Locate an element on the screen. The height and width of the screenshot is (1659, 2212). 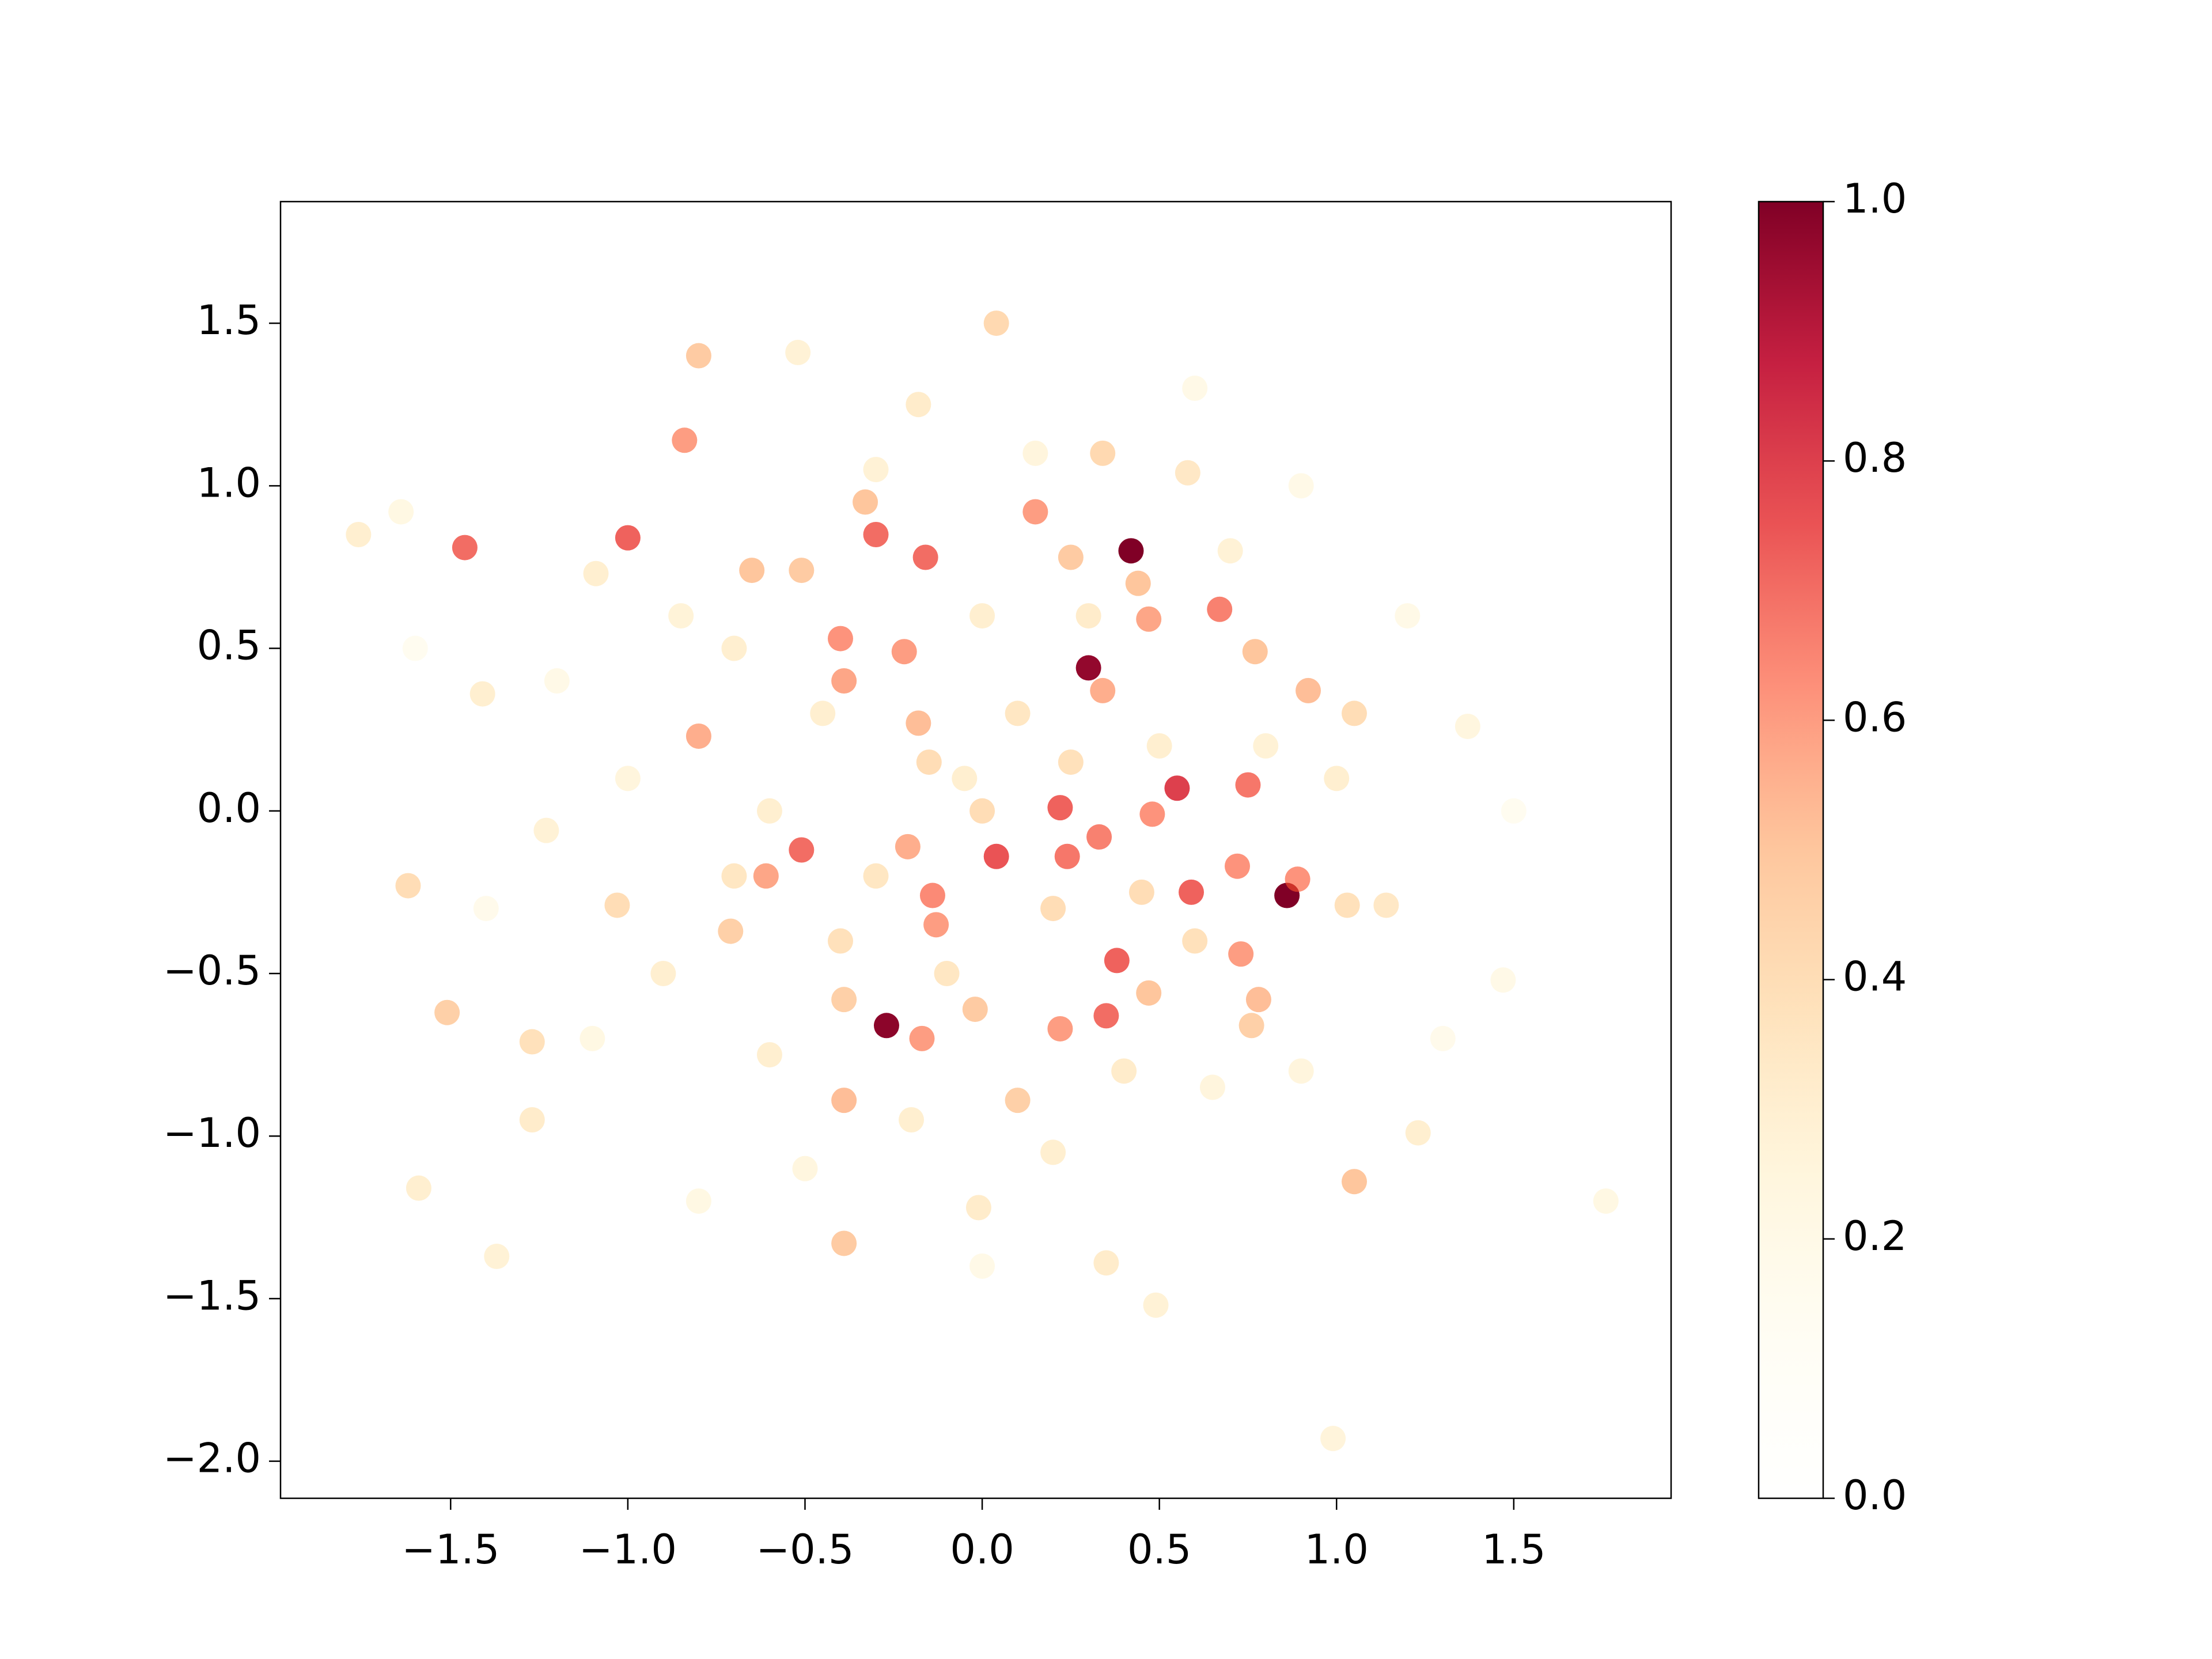
y-tick-label: 0.5 is located at coordinates (229, 646).